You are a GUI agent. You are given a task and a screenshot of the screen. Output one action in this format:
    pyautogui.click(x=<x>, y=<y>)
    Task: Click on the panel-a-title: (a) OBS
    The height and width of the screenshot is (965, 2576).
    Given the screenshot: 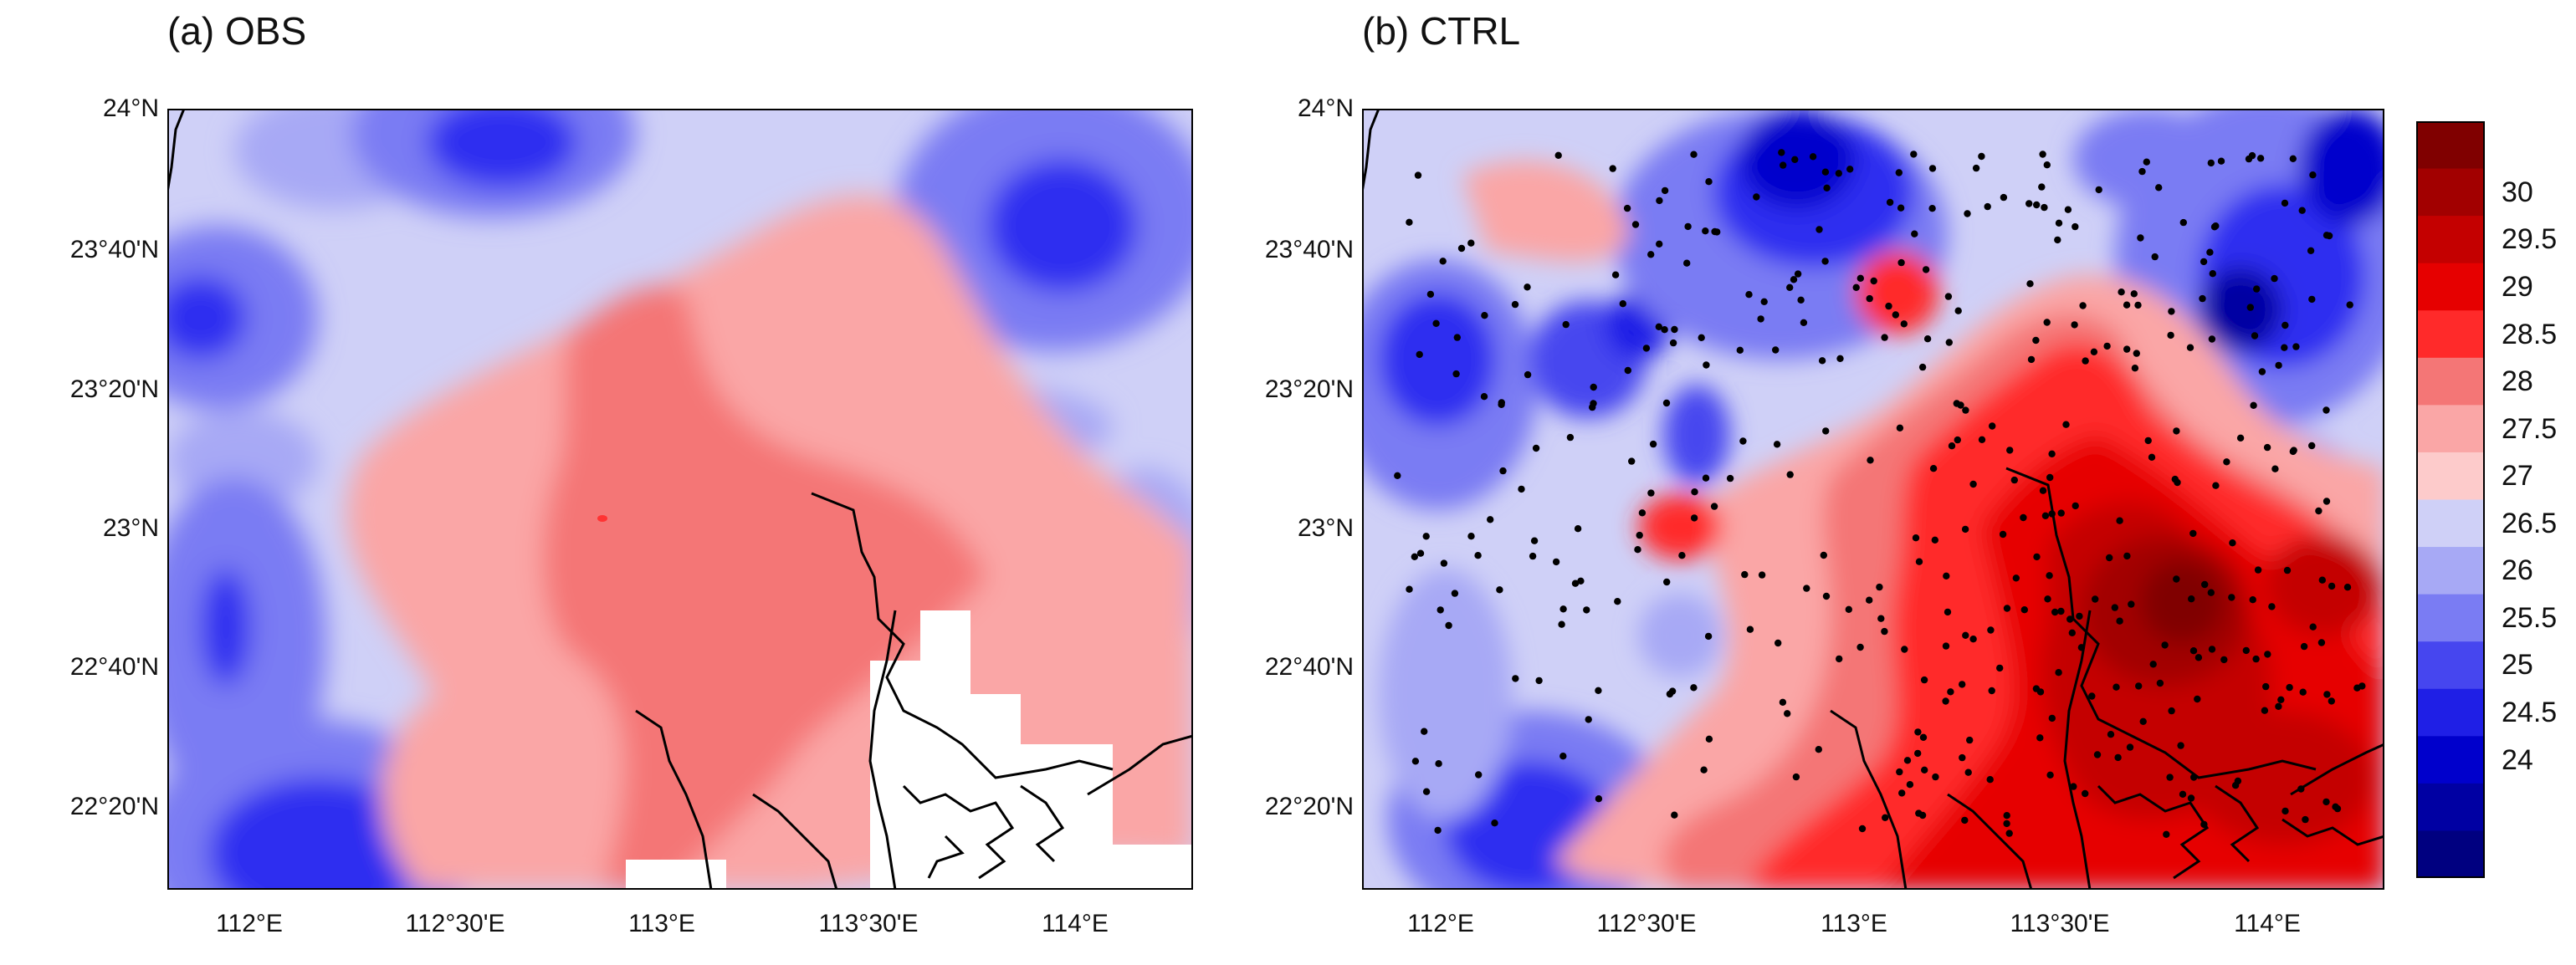 What is the action you would take?
    pyautogui.click(x=237, y=31)
    